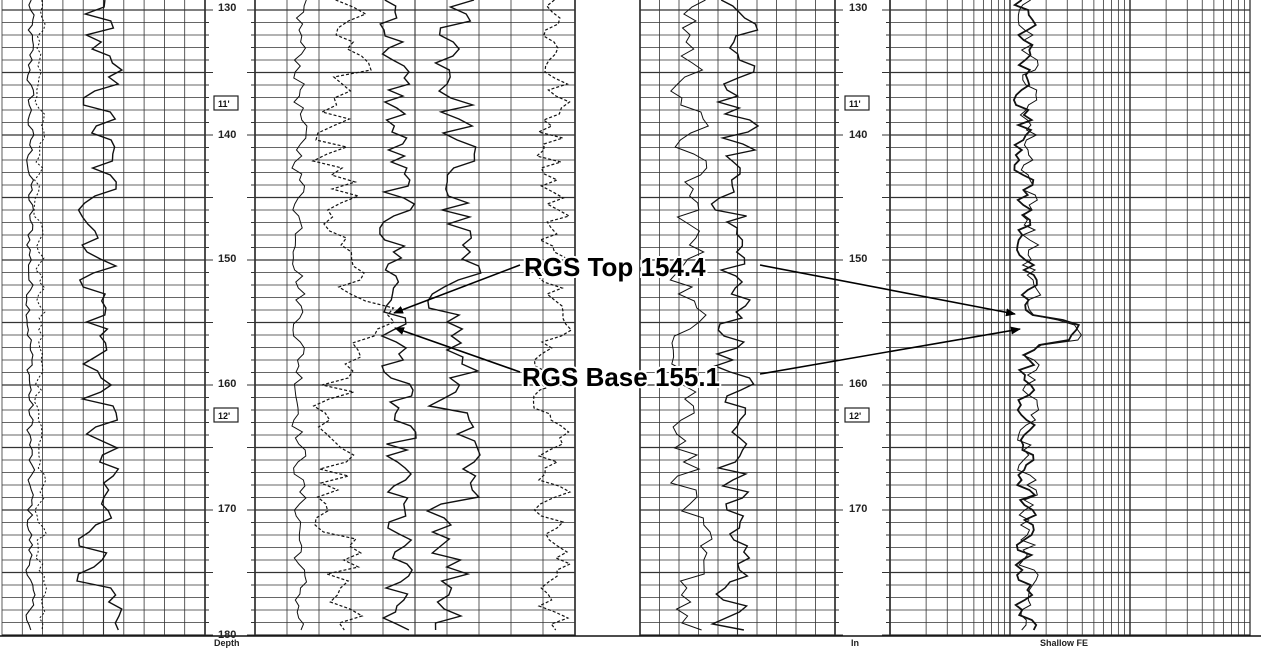  Describe the element at coordinates (858, 384) in the screenshot. I see `depth-label-right-160: 160` at that location.